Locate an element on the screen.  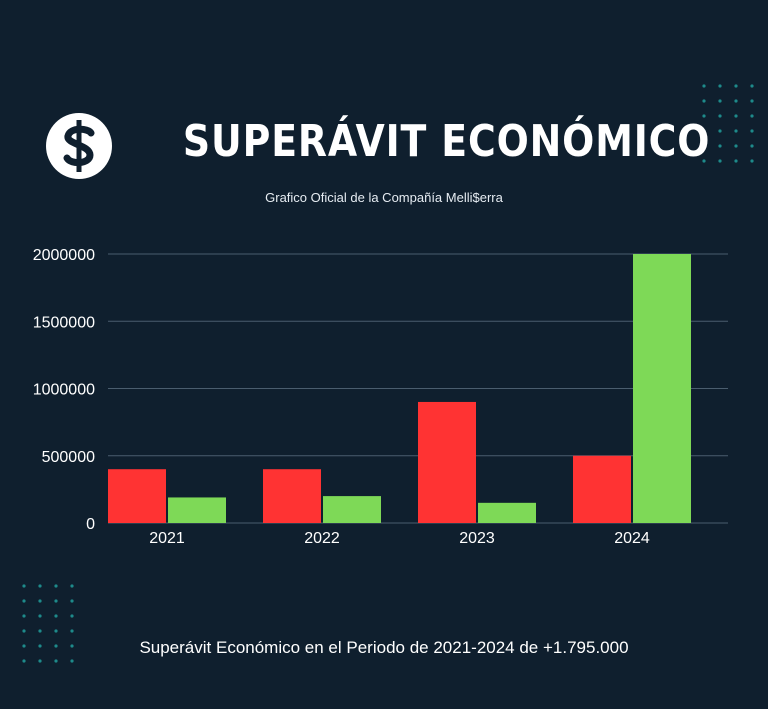
page-title: SUPERÁVIT ECONÓMICO is located at coordinates (446, 141).